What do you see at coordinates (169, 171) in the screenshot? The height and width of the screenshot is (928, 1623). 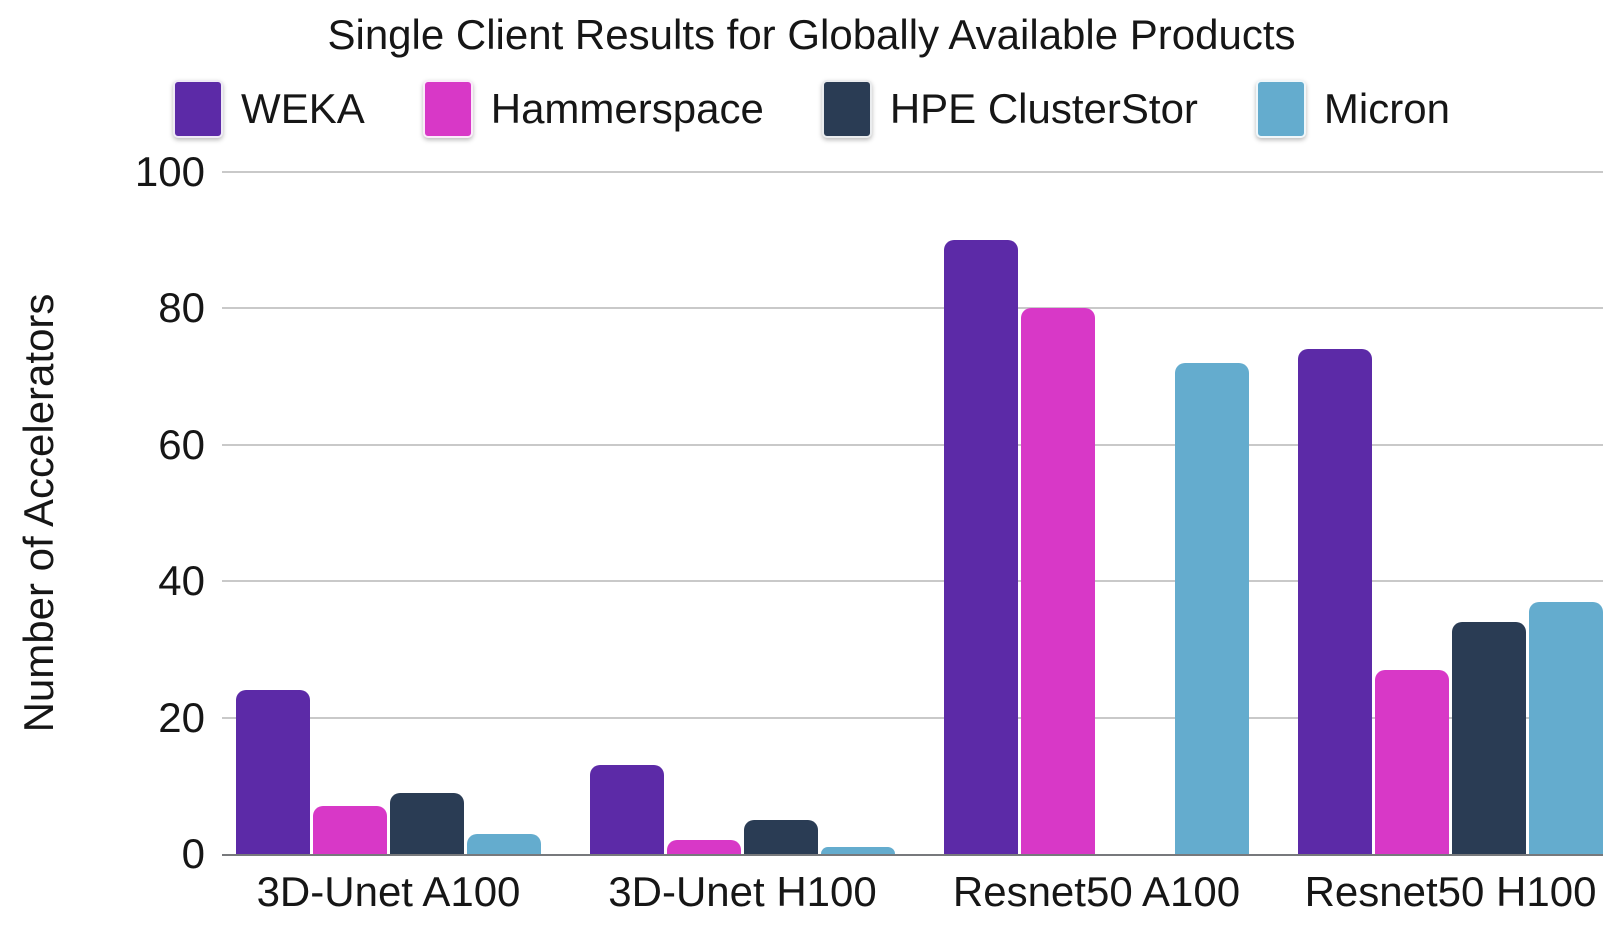 I see `y-tick-label-100: 100` at bounding box center [169, 171].